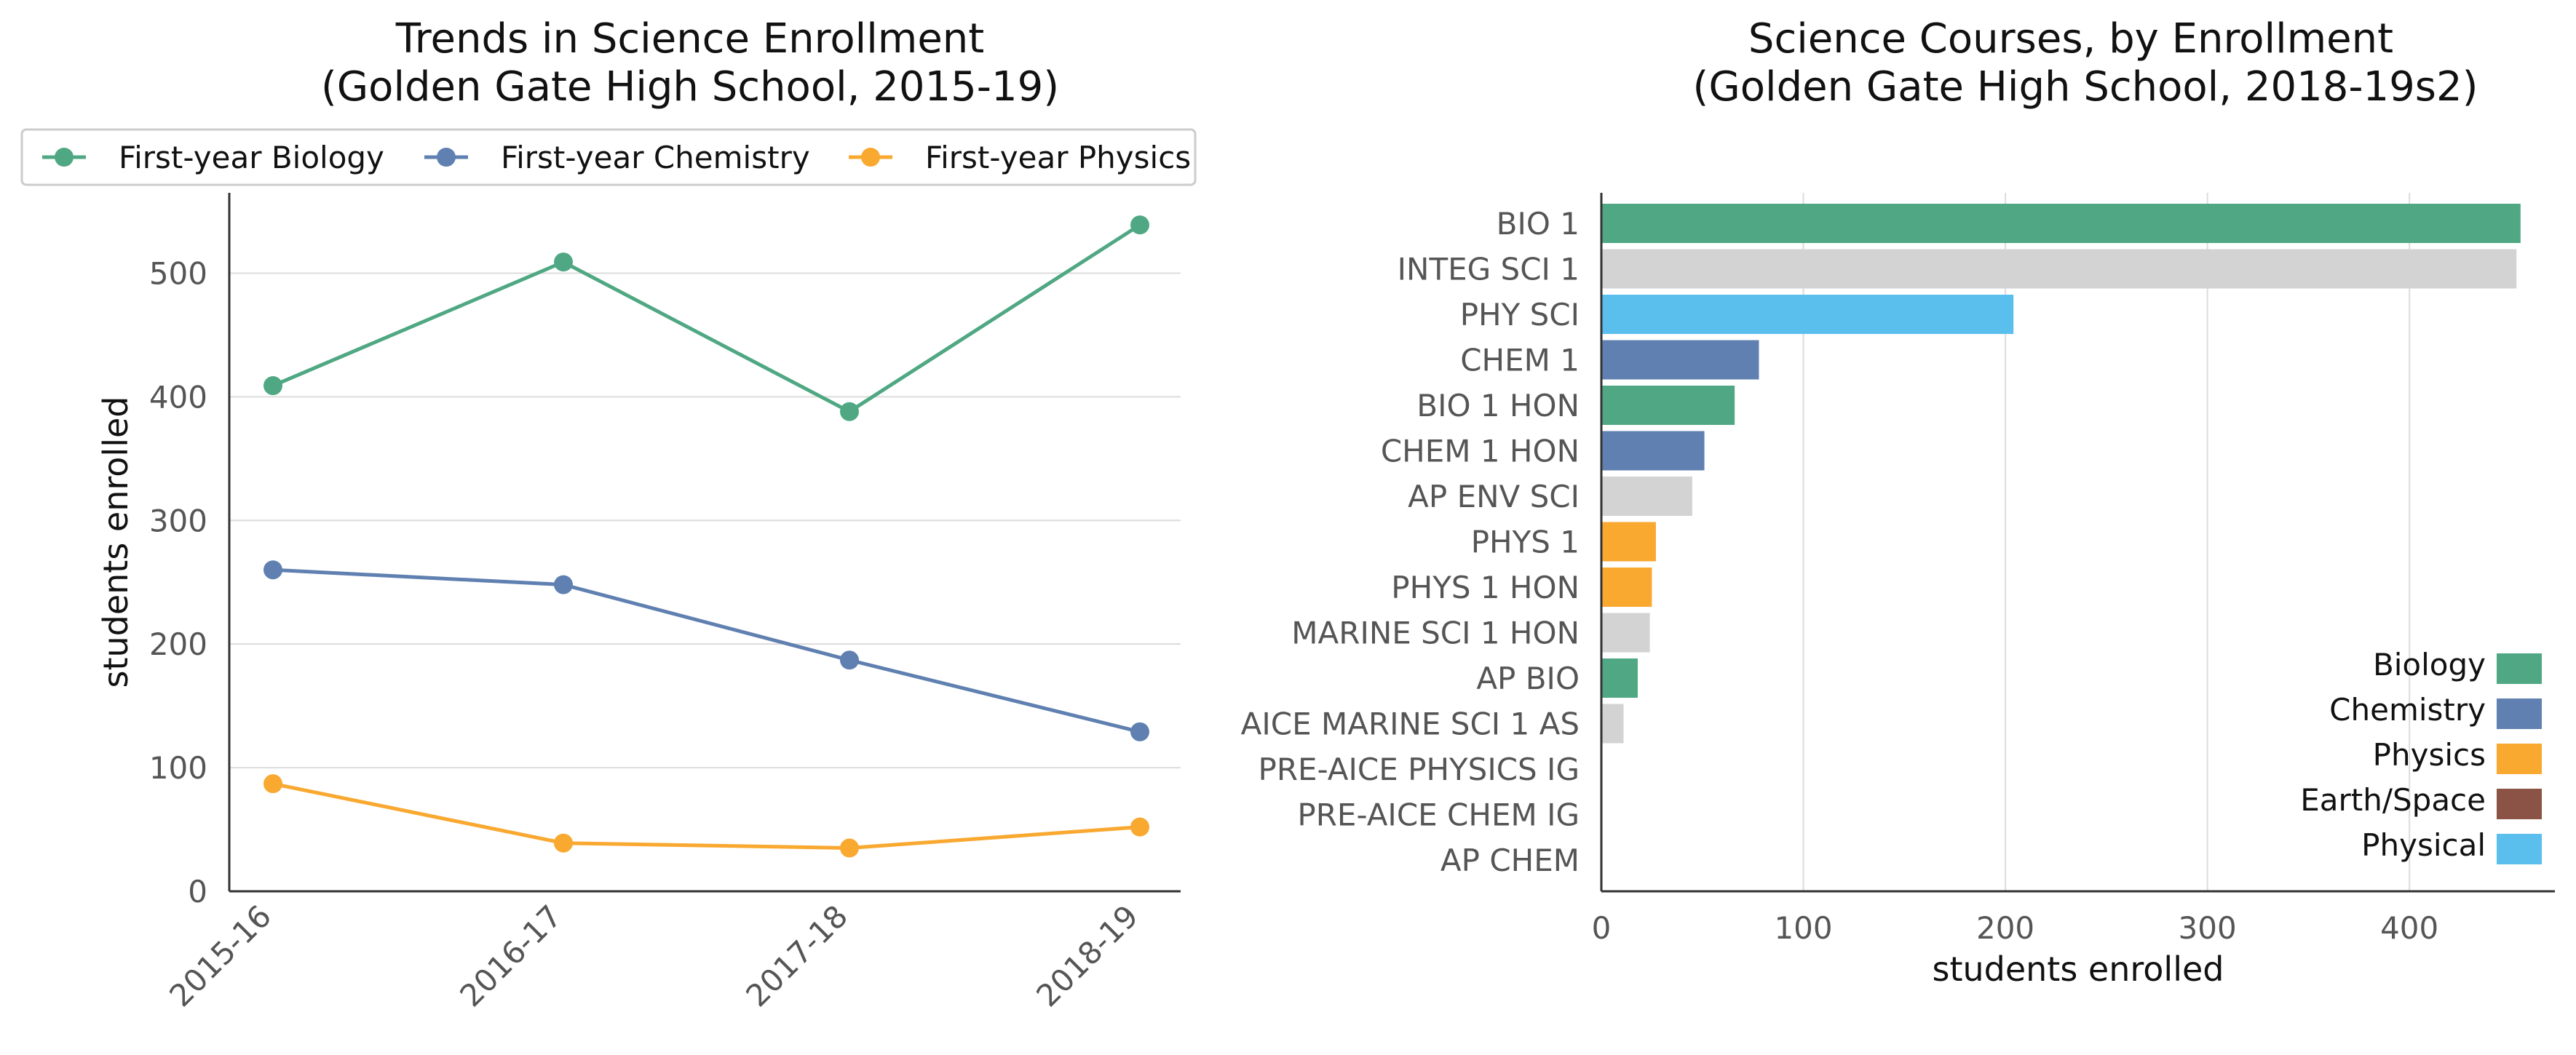 Image resolution: width=2576 pixels, height=1055 pixels. I want to click on legend-item-chemistry: Chemistry, so click(2435, 710).